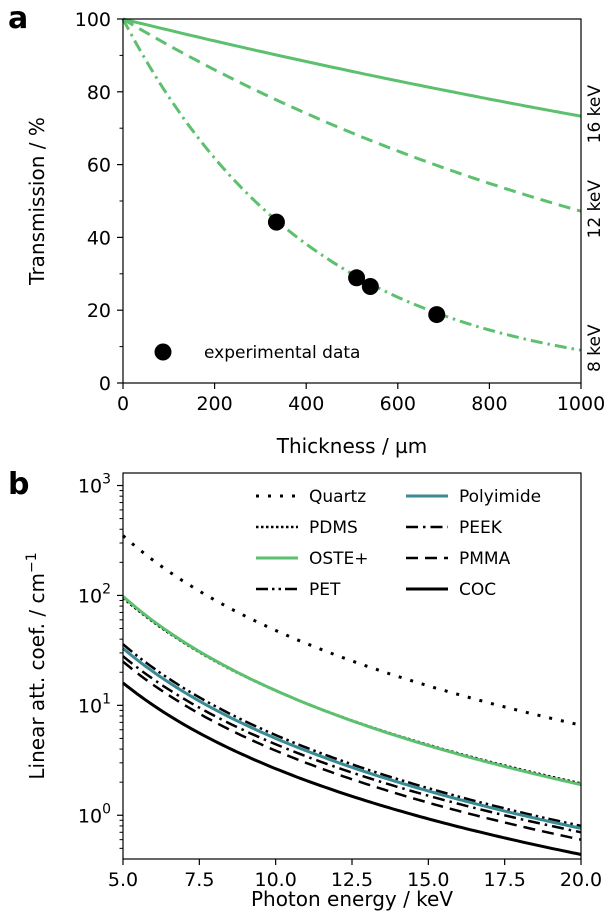 The image size is (613, 917). I want to click on x-tick-label: 10.0, so click(276, 880).